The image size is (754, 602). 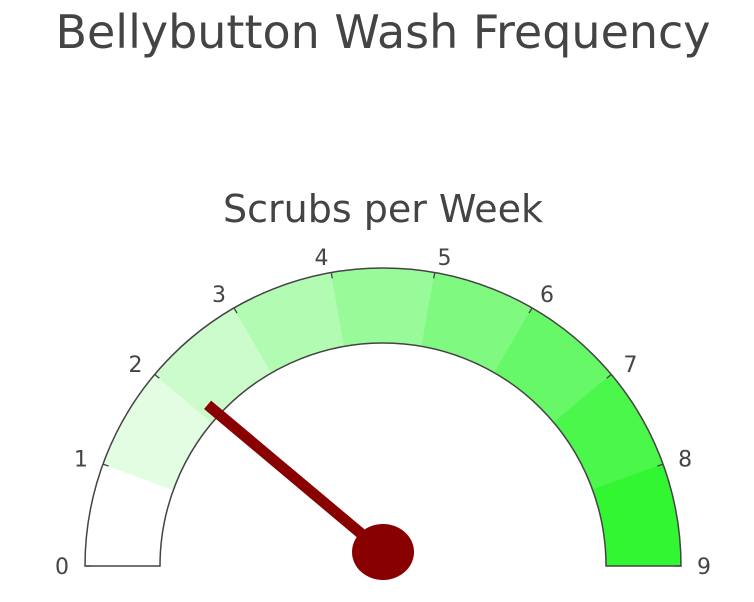 What do you see at coordinates (383, 552) in the screenshot?
I see `gauge-needle-hub` at bounding box center [383, 552].